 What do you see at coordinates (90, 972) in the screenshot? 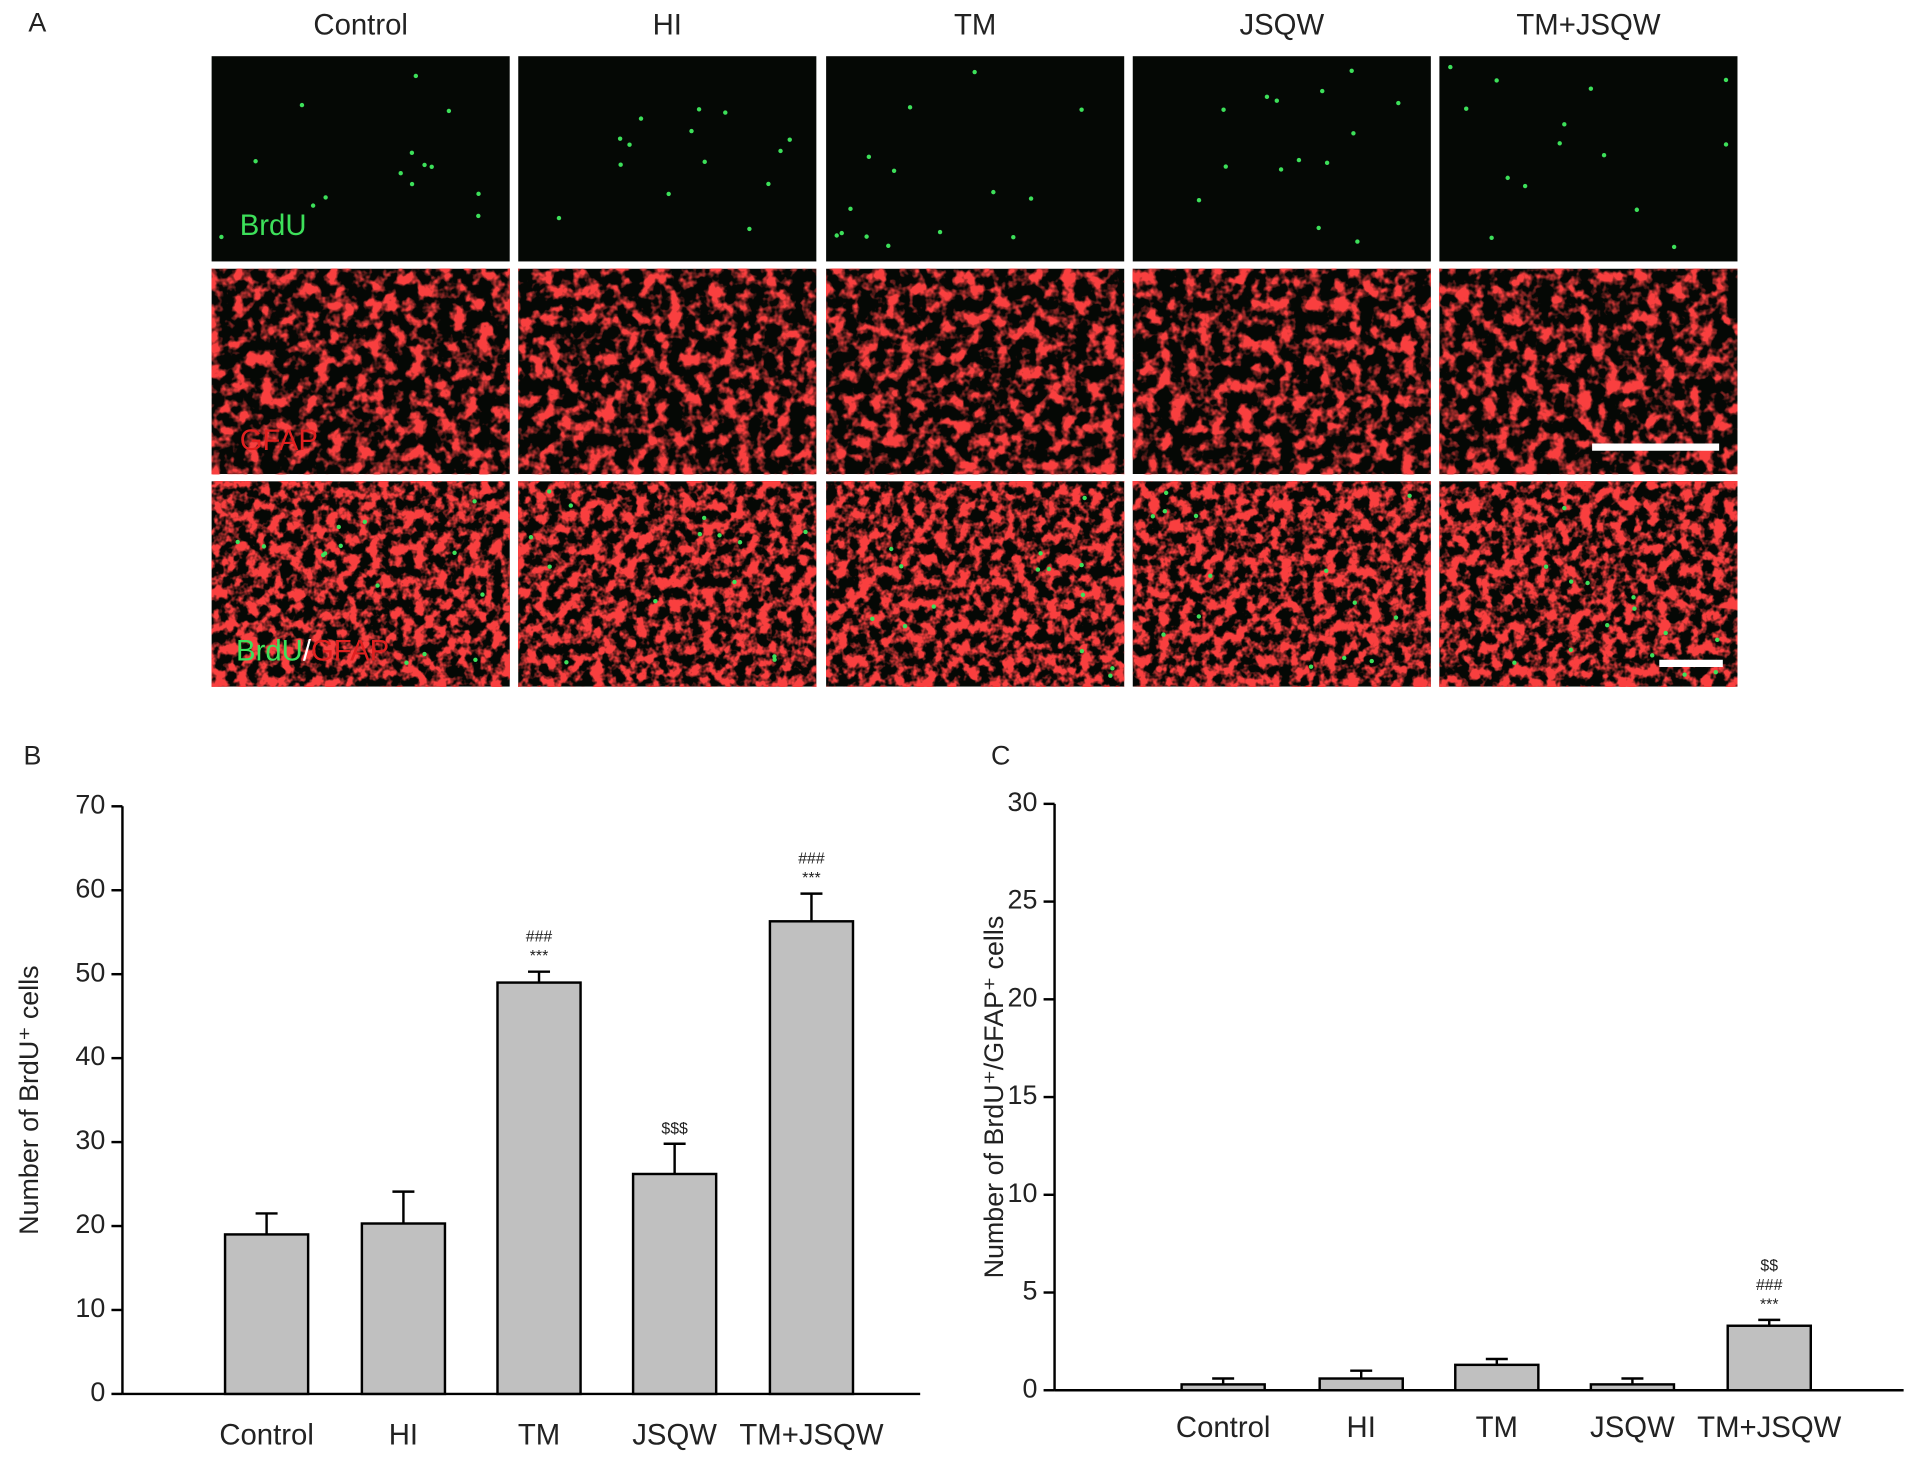
I see `y-tick-label: 50` at bounding box center [90, 972].